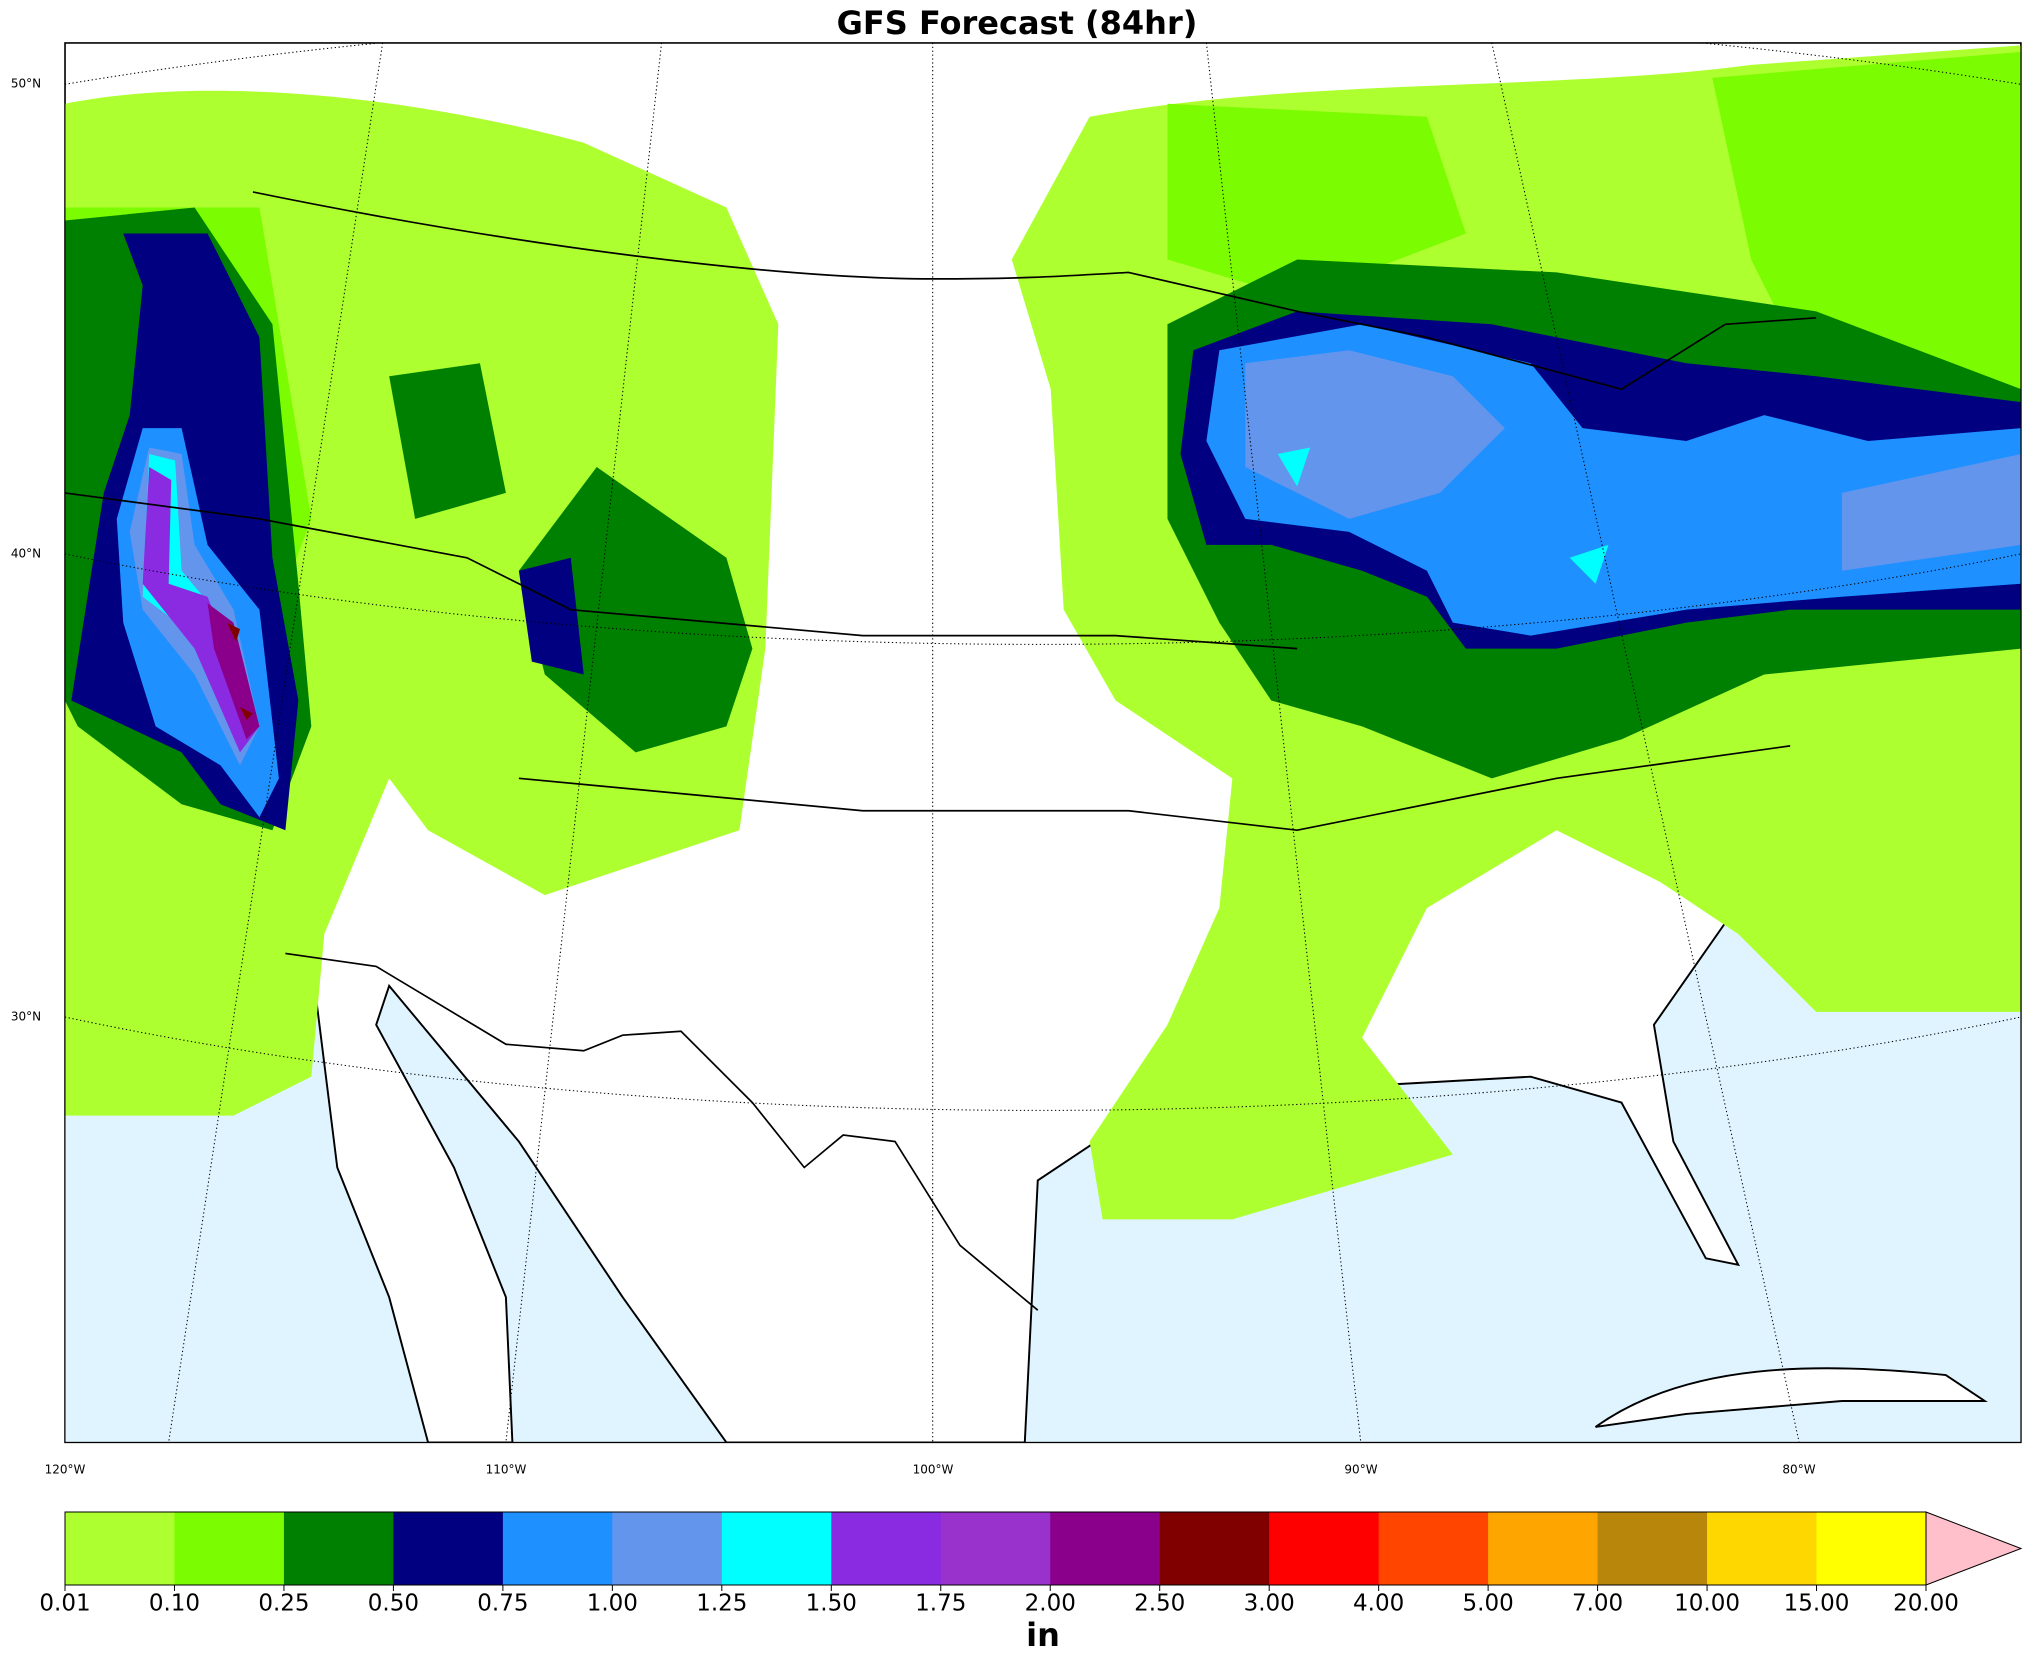  Describe the element at coordinates (1269, 1604) in the screenshot. I see `colorbar-tick-label: 3.00` at that location.